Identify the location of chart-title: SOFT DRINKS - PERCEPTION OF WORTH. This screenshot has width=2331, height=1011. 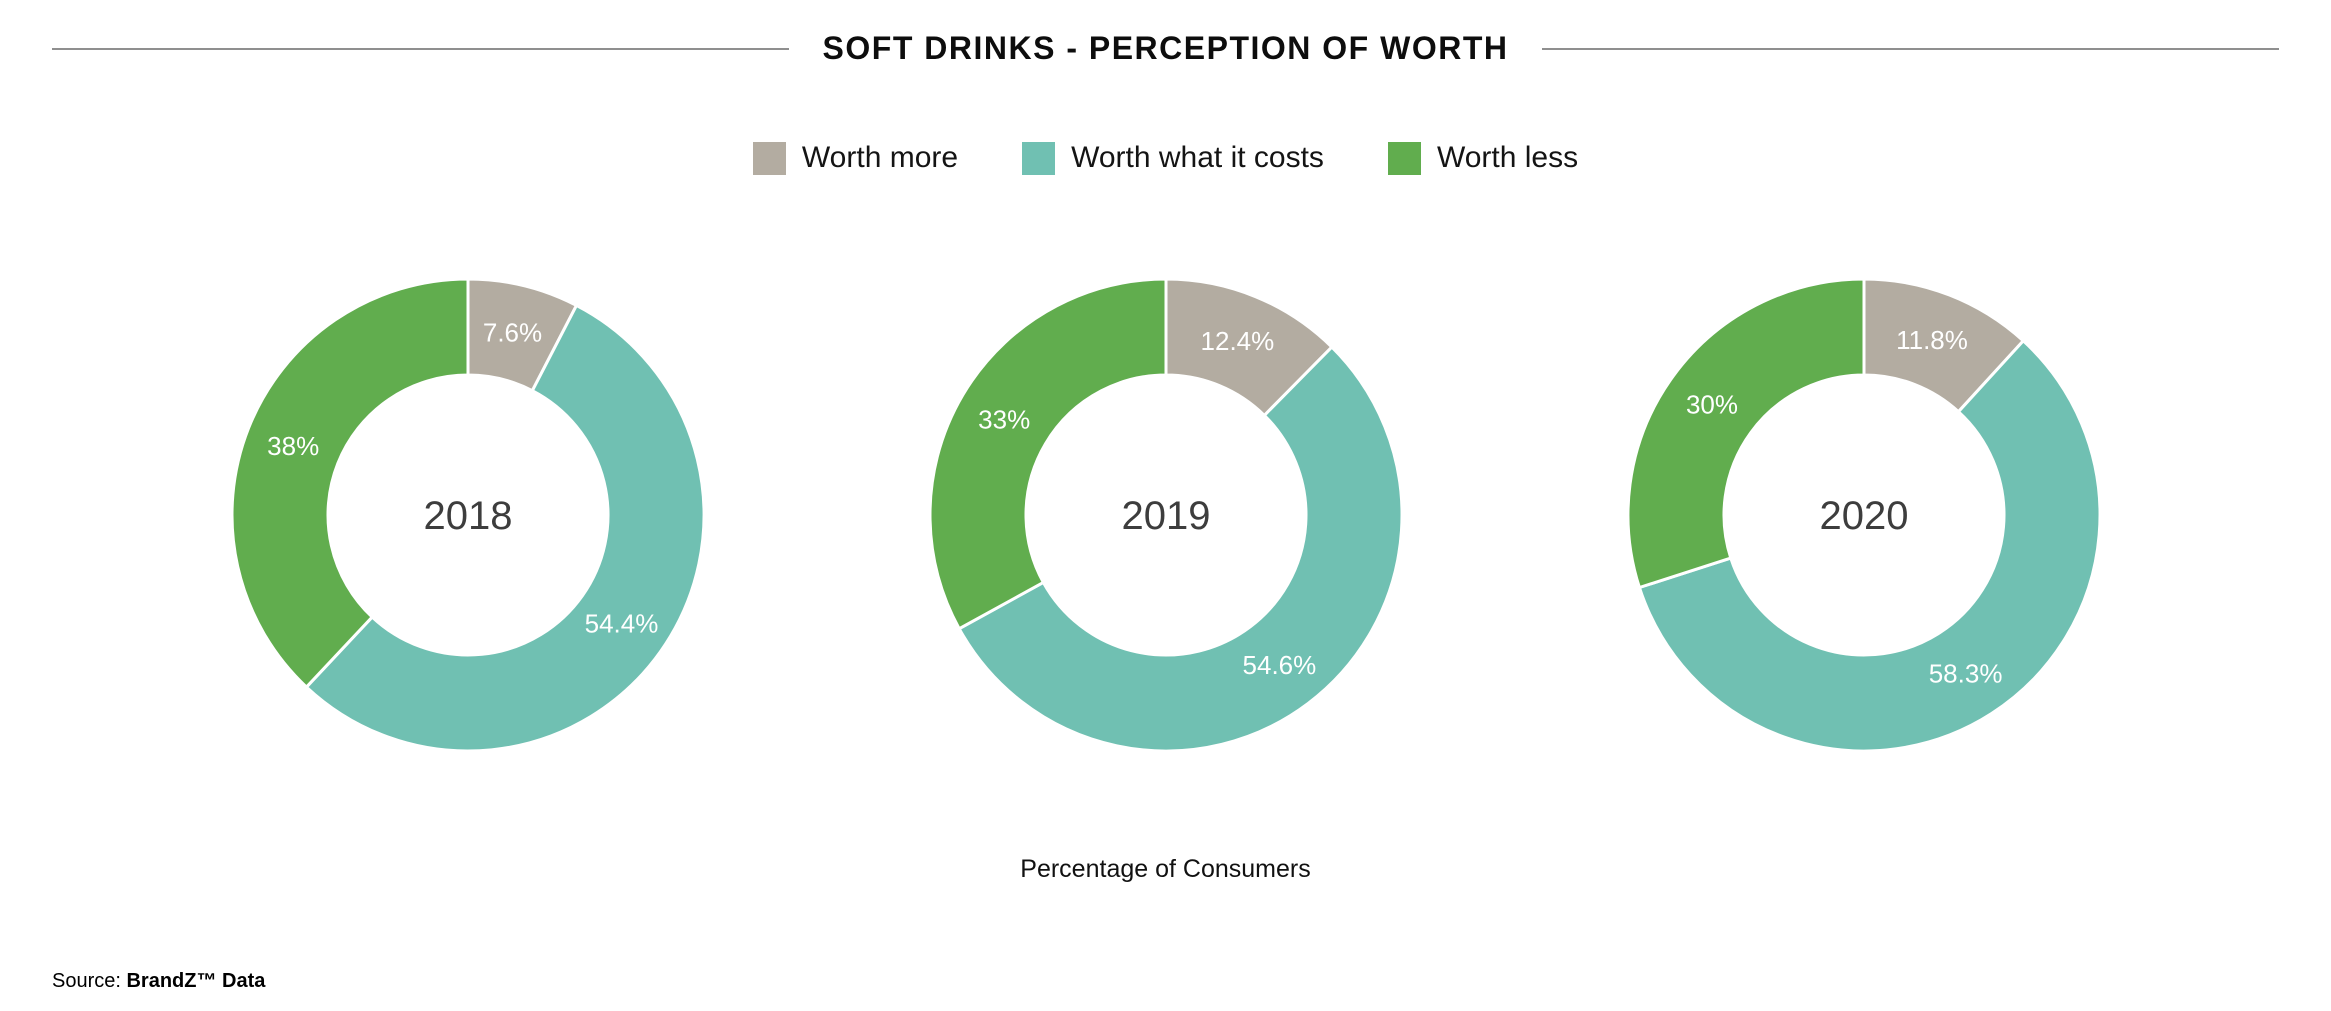
(1165, 48).